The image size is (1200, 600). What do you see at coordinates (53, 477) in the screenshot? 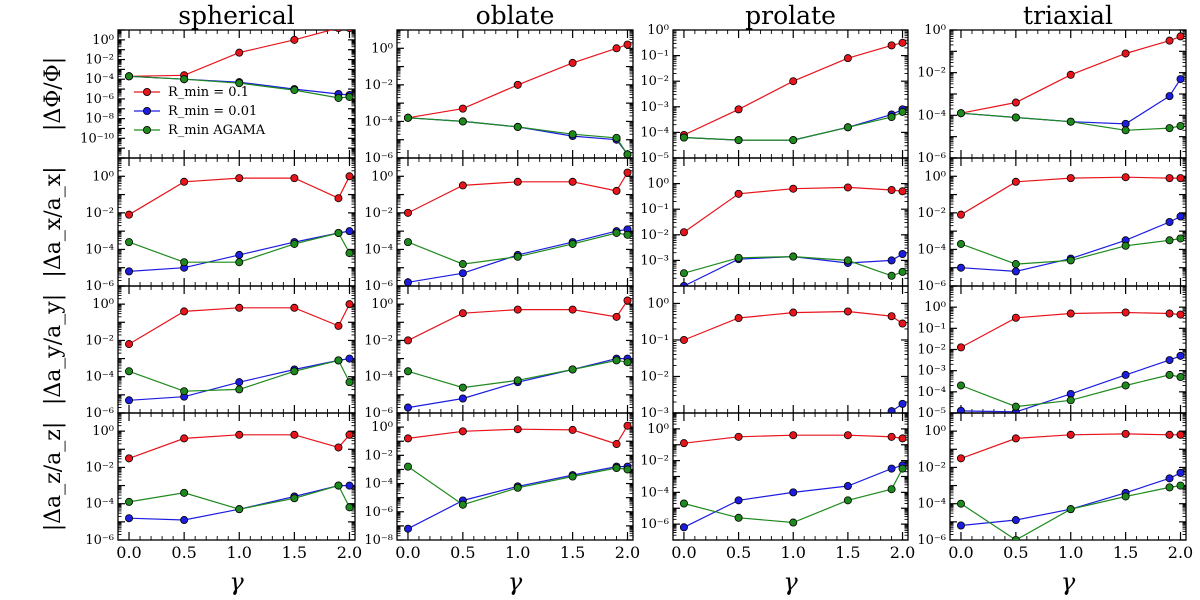
I see `row-label-3: |Δa_z/a_z|` at bounding box center [53, 477].